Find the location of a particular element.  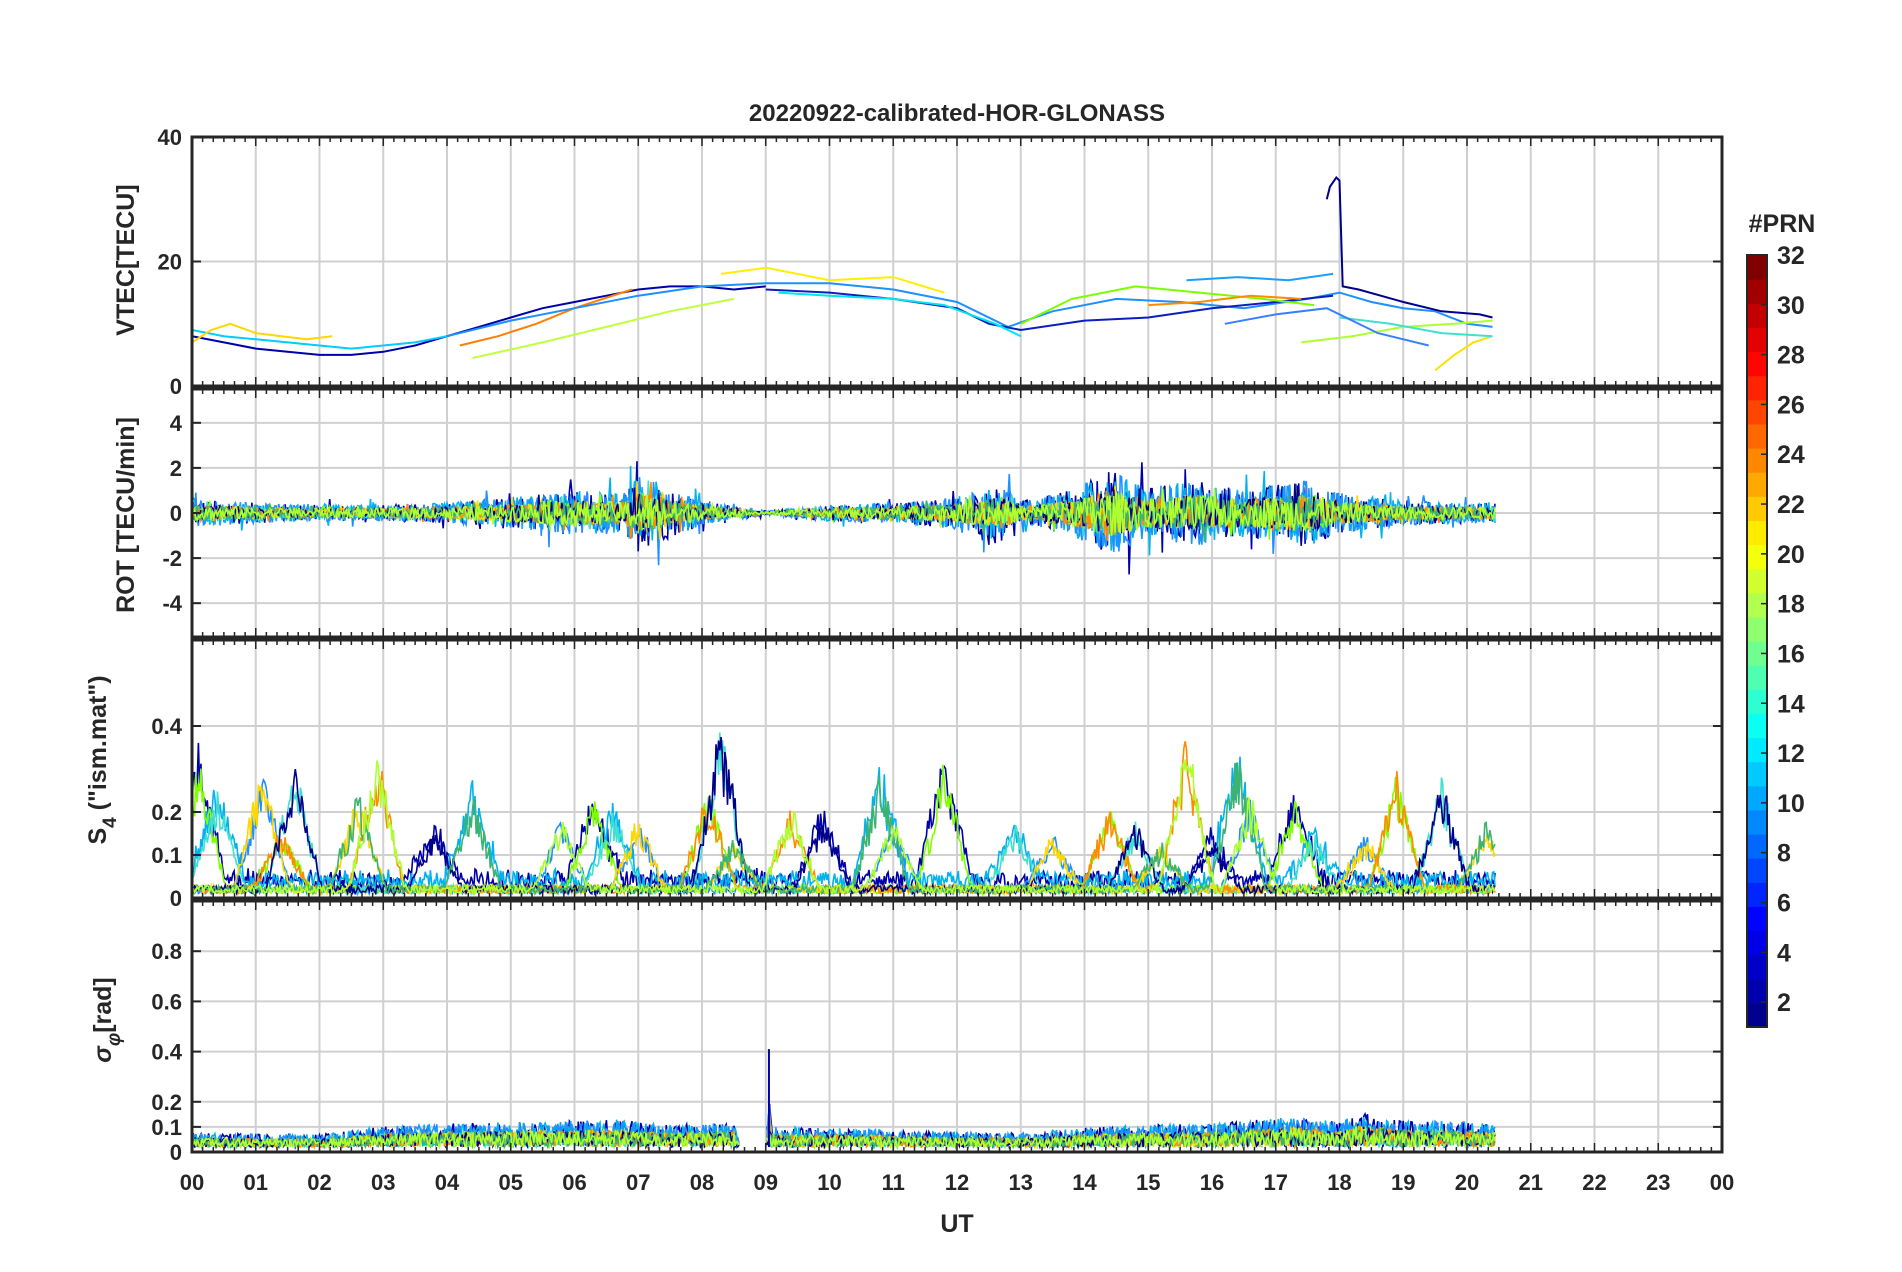

x-axis-label: UT is located at coordinates (956, 1224).